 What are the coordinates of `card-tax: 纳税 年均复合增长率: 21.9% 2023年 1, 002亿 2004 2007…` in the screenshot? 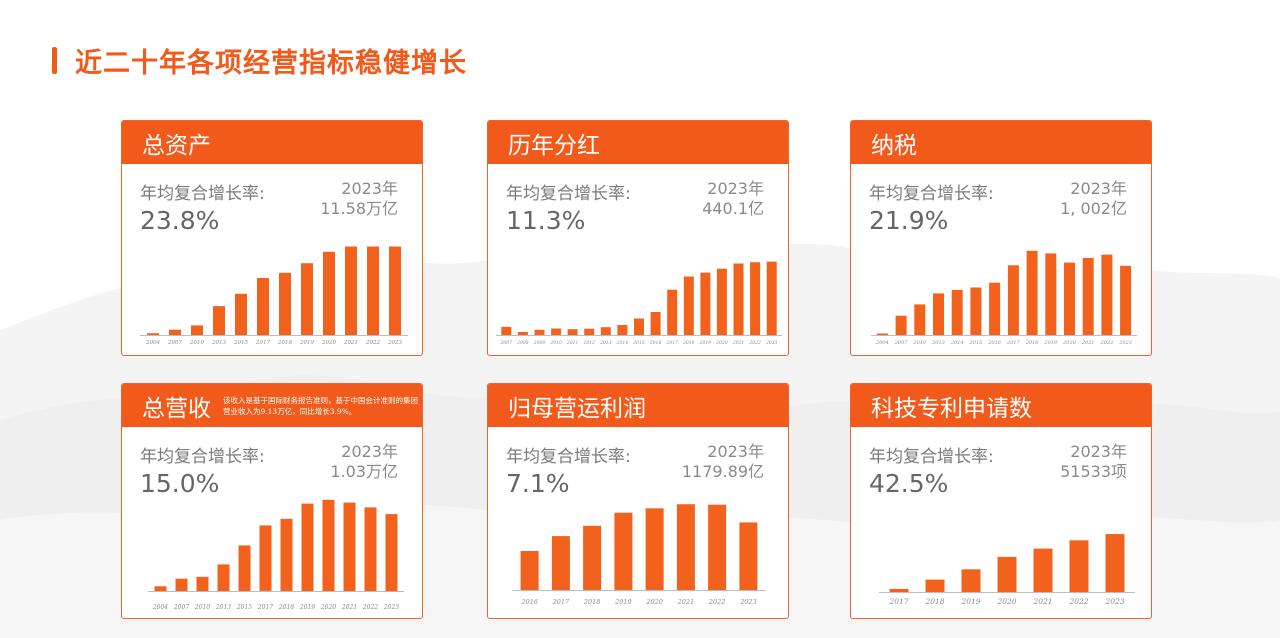 It's located at (1001, 238).